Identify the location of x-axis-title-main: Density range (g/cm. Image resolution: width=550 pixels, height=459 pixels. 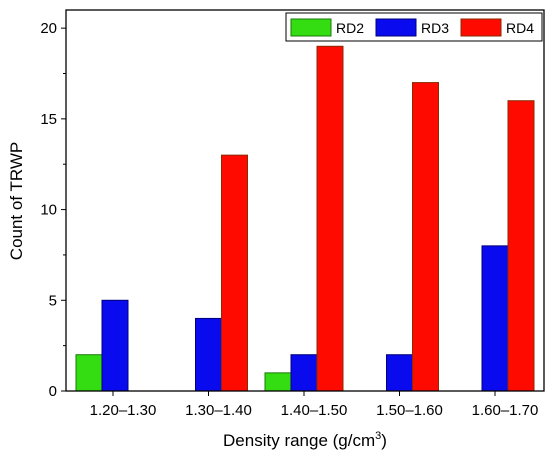
(299, 440).